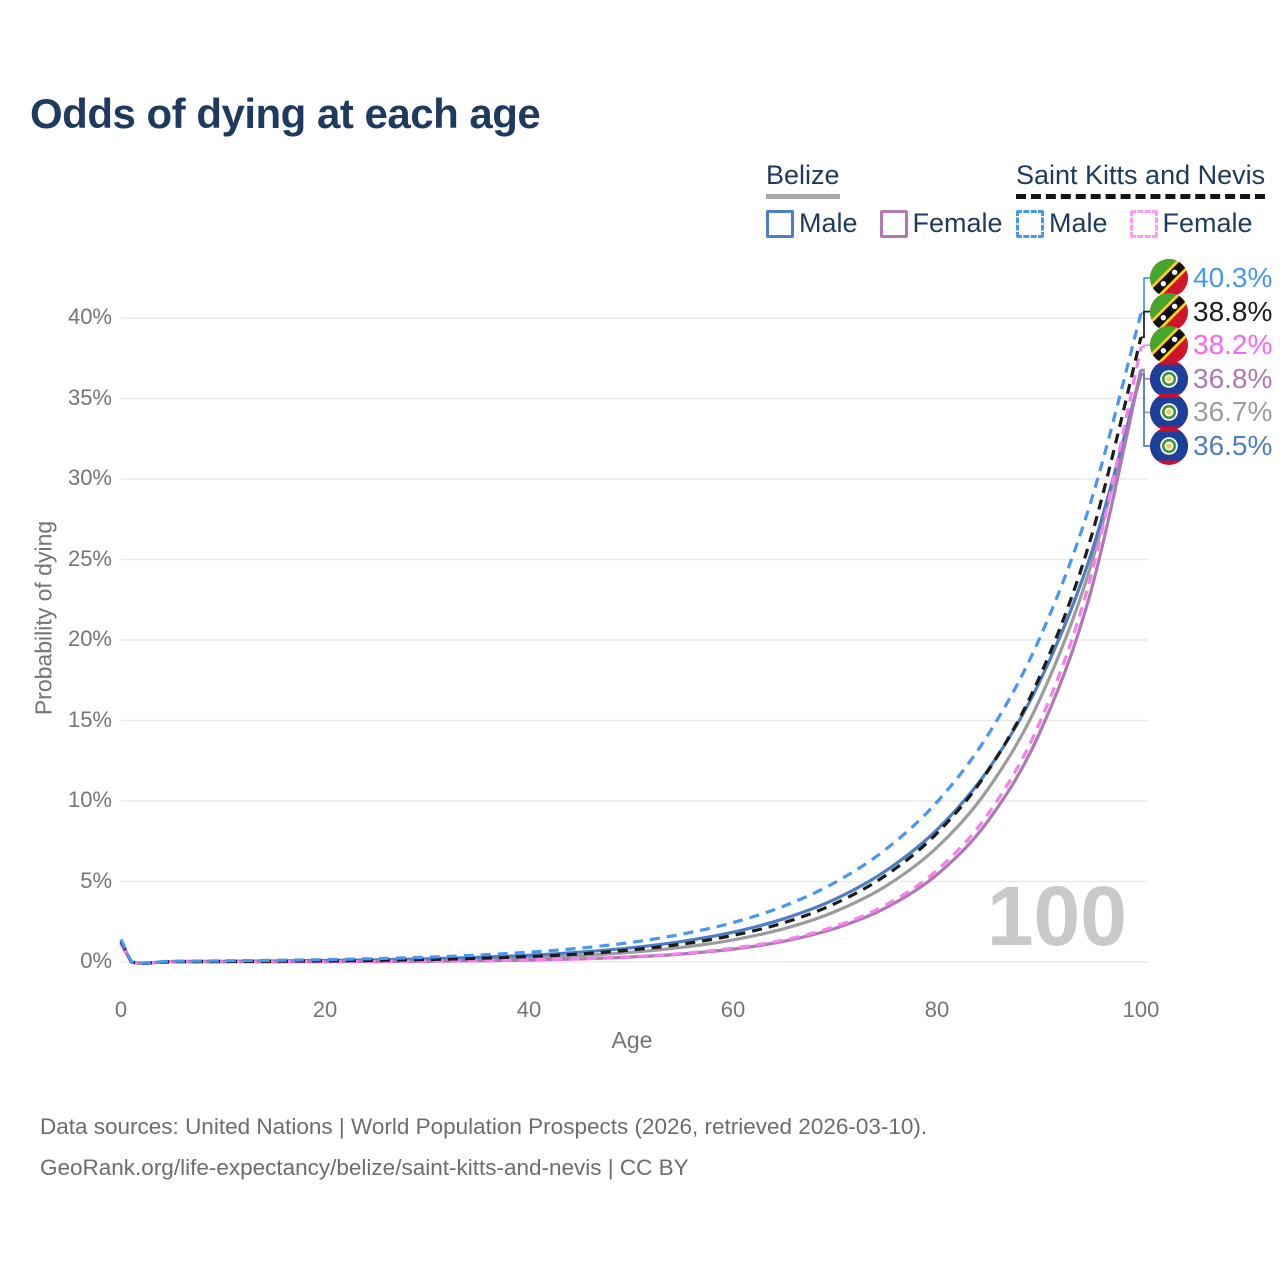  I want to click on legend-item-belize-male: Male, so click(812, 223).